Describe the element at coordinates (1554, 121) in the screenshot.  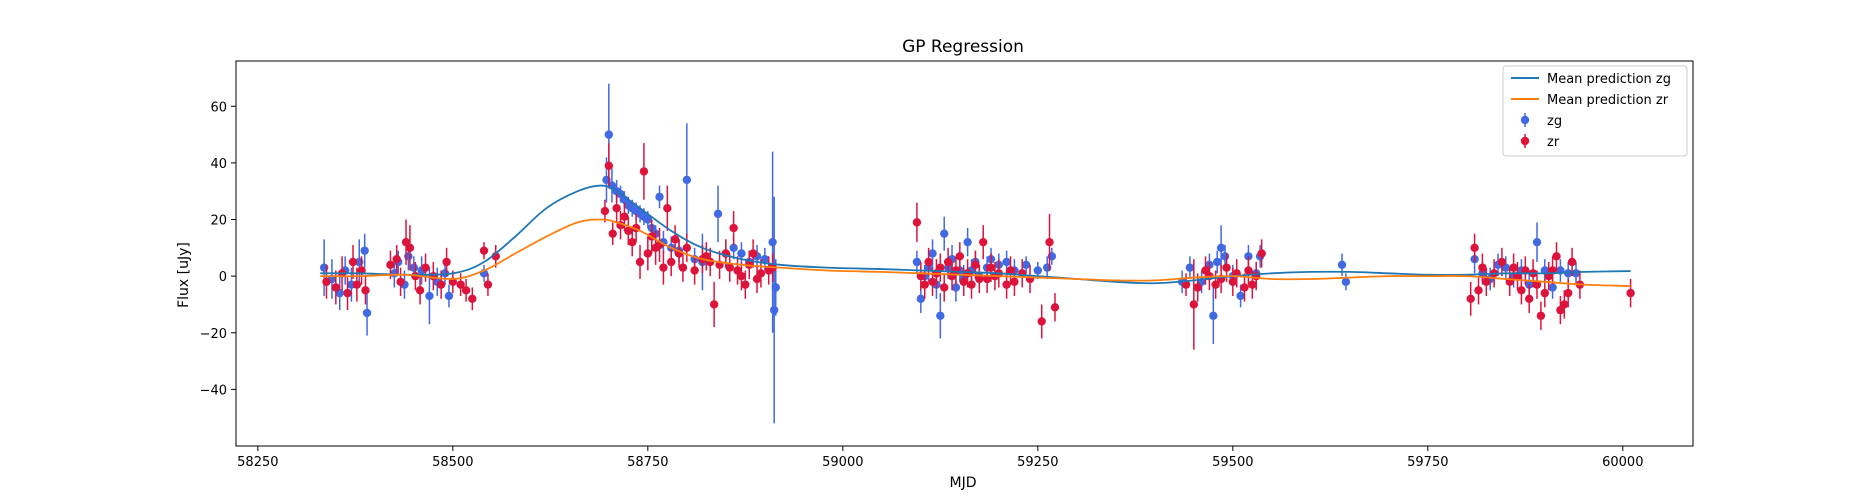
I see `legend-label: zg` at that location.